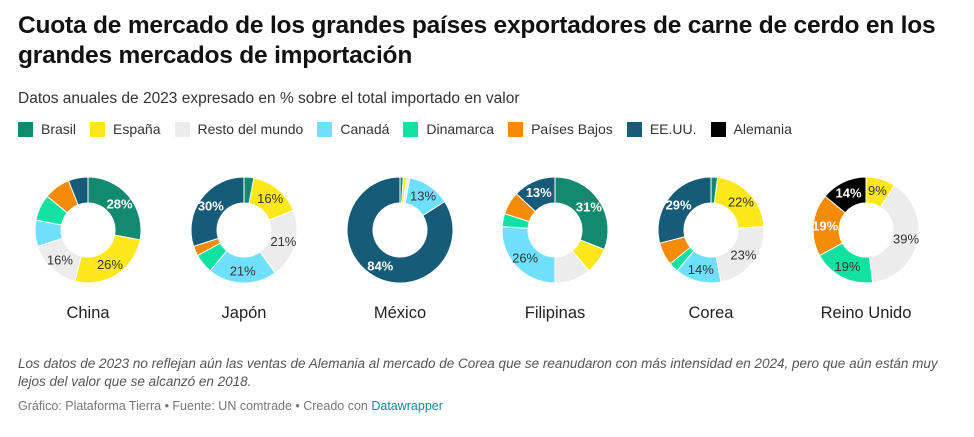 This screenshot has height=437, width=974. I want to click on legend-item: EE.UU., so click(661, 129).